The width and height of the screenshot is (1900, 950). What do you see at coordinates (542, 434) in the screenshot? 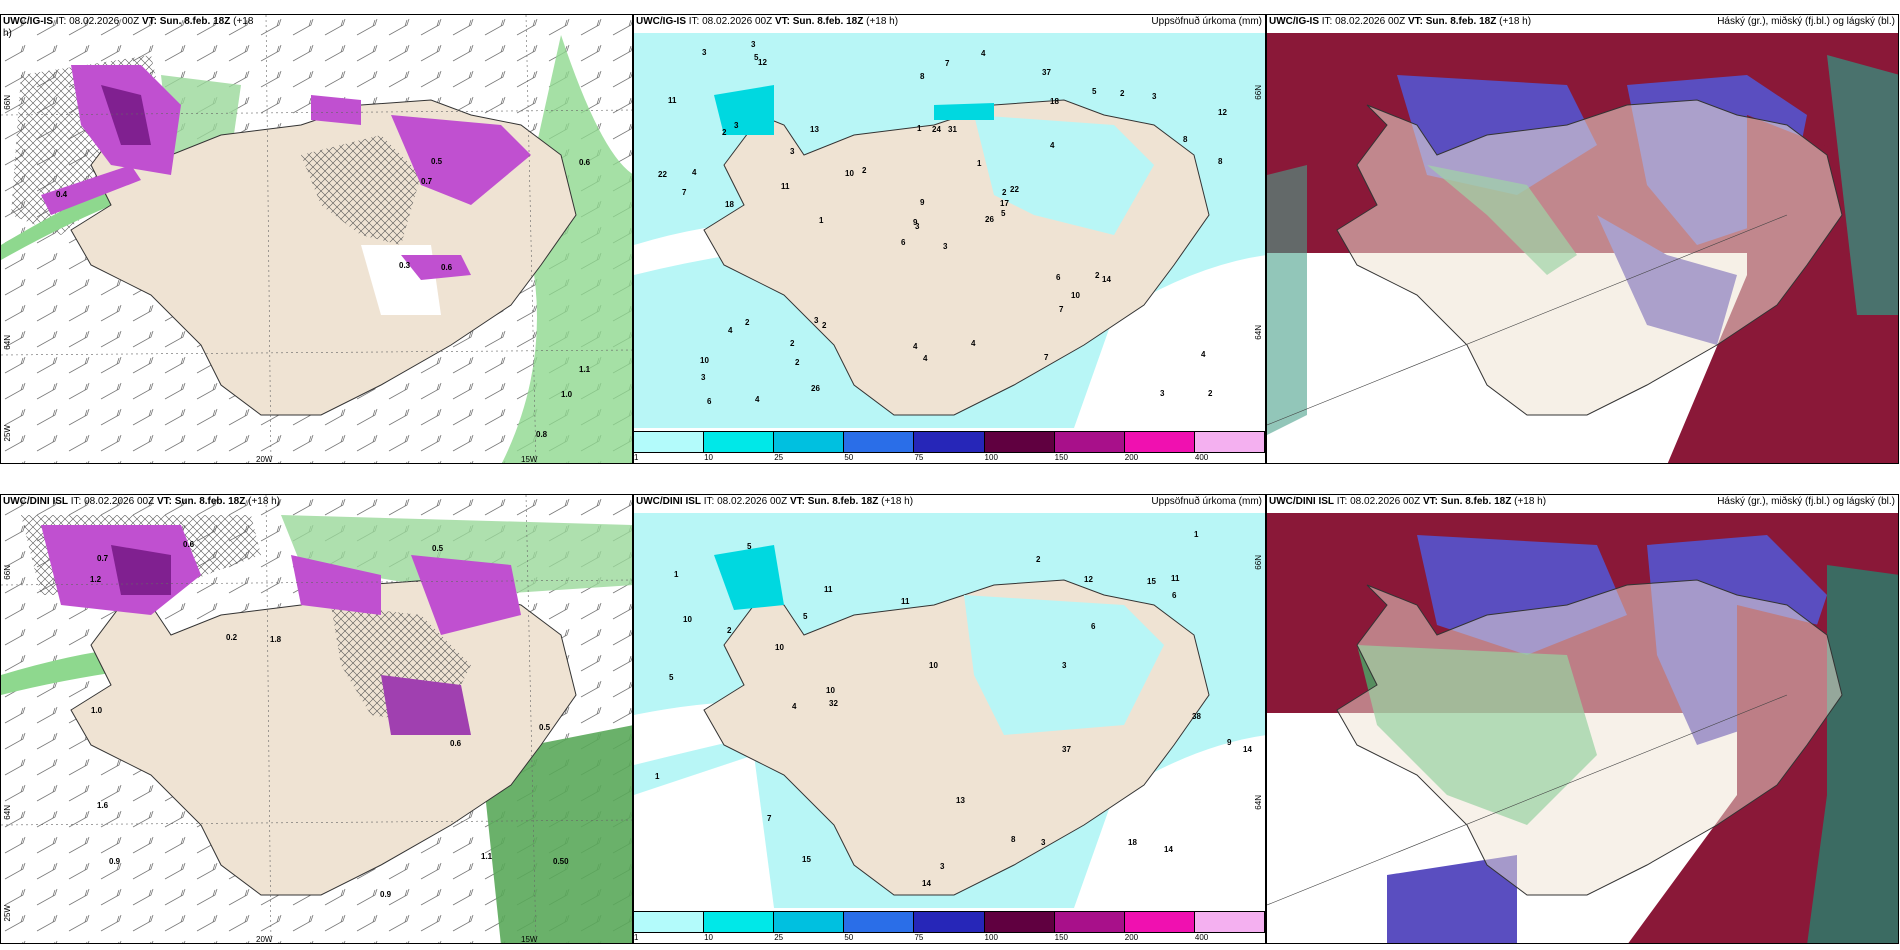
I see `precip-value: 0.8` at bounding box center [542, 434].